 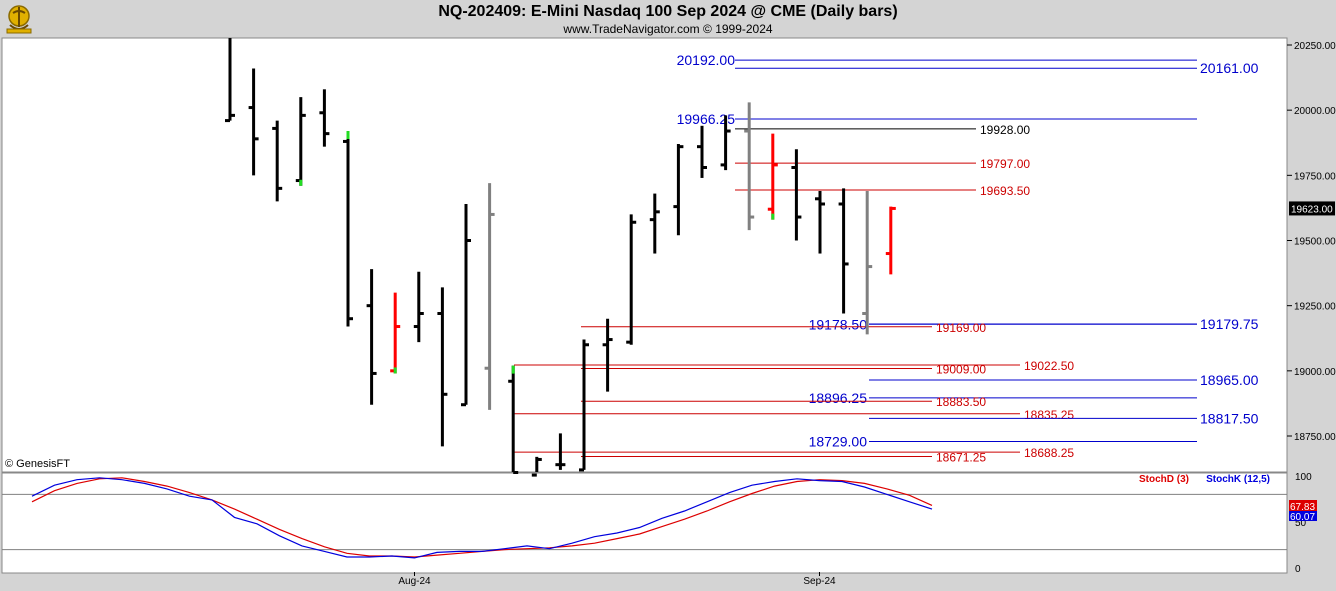 I want to click on logo-icon, so click(x=19, y=19).